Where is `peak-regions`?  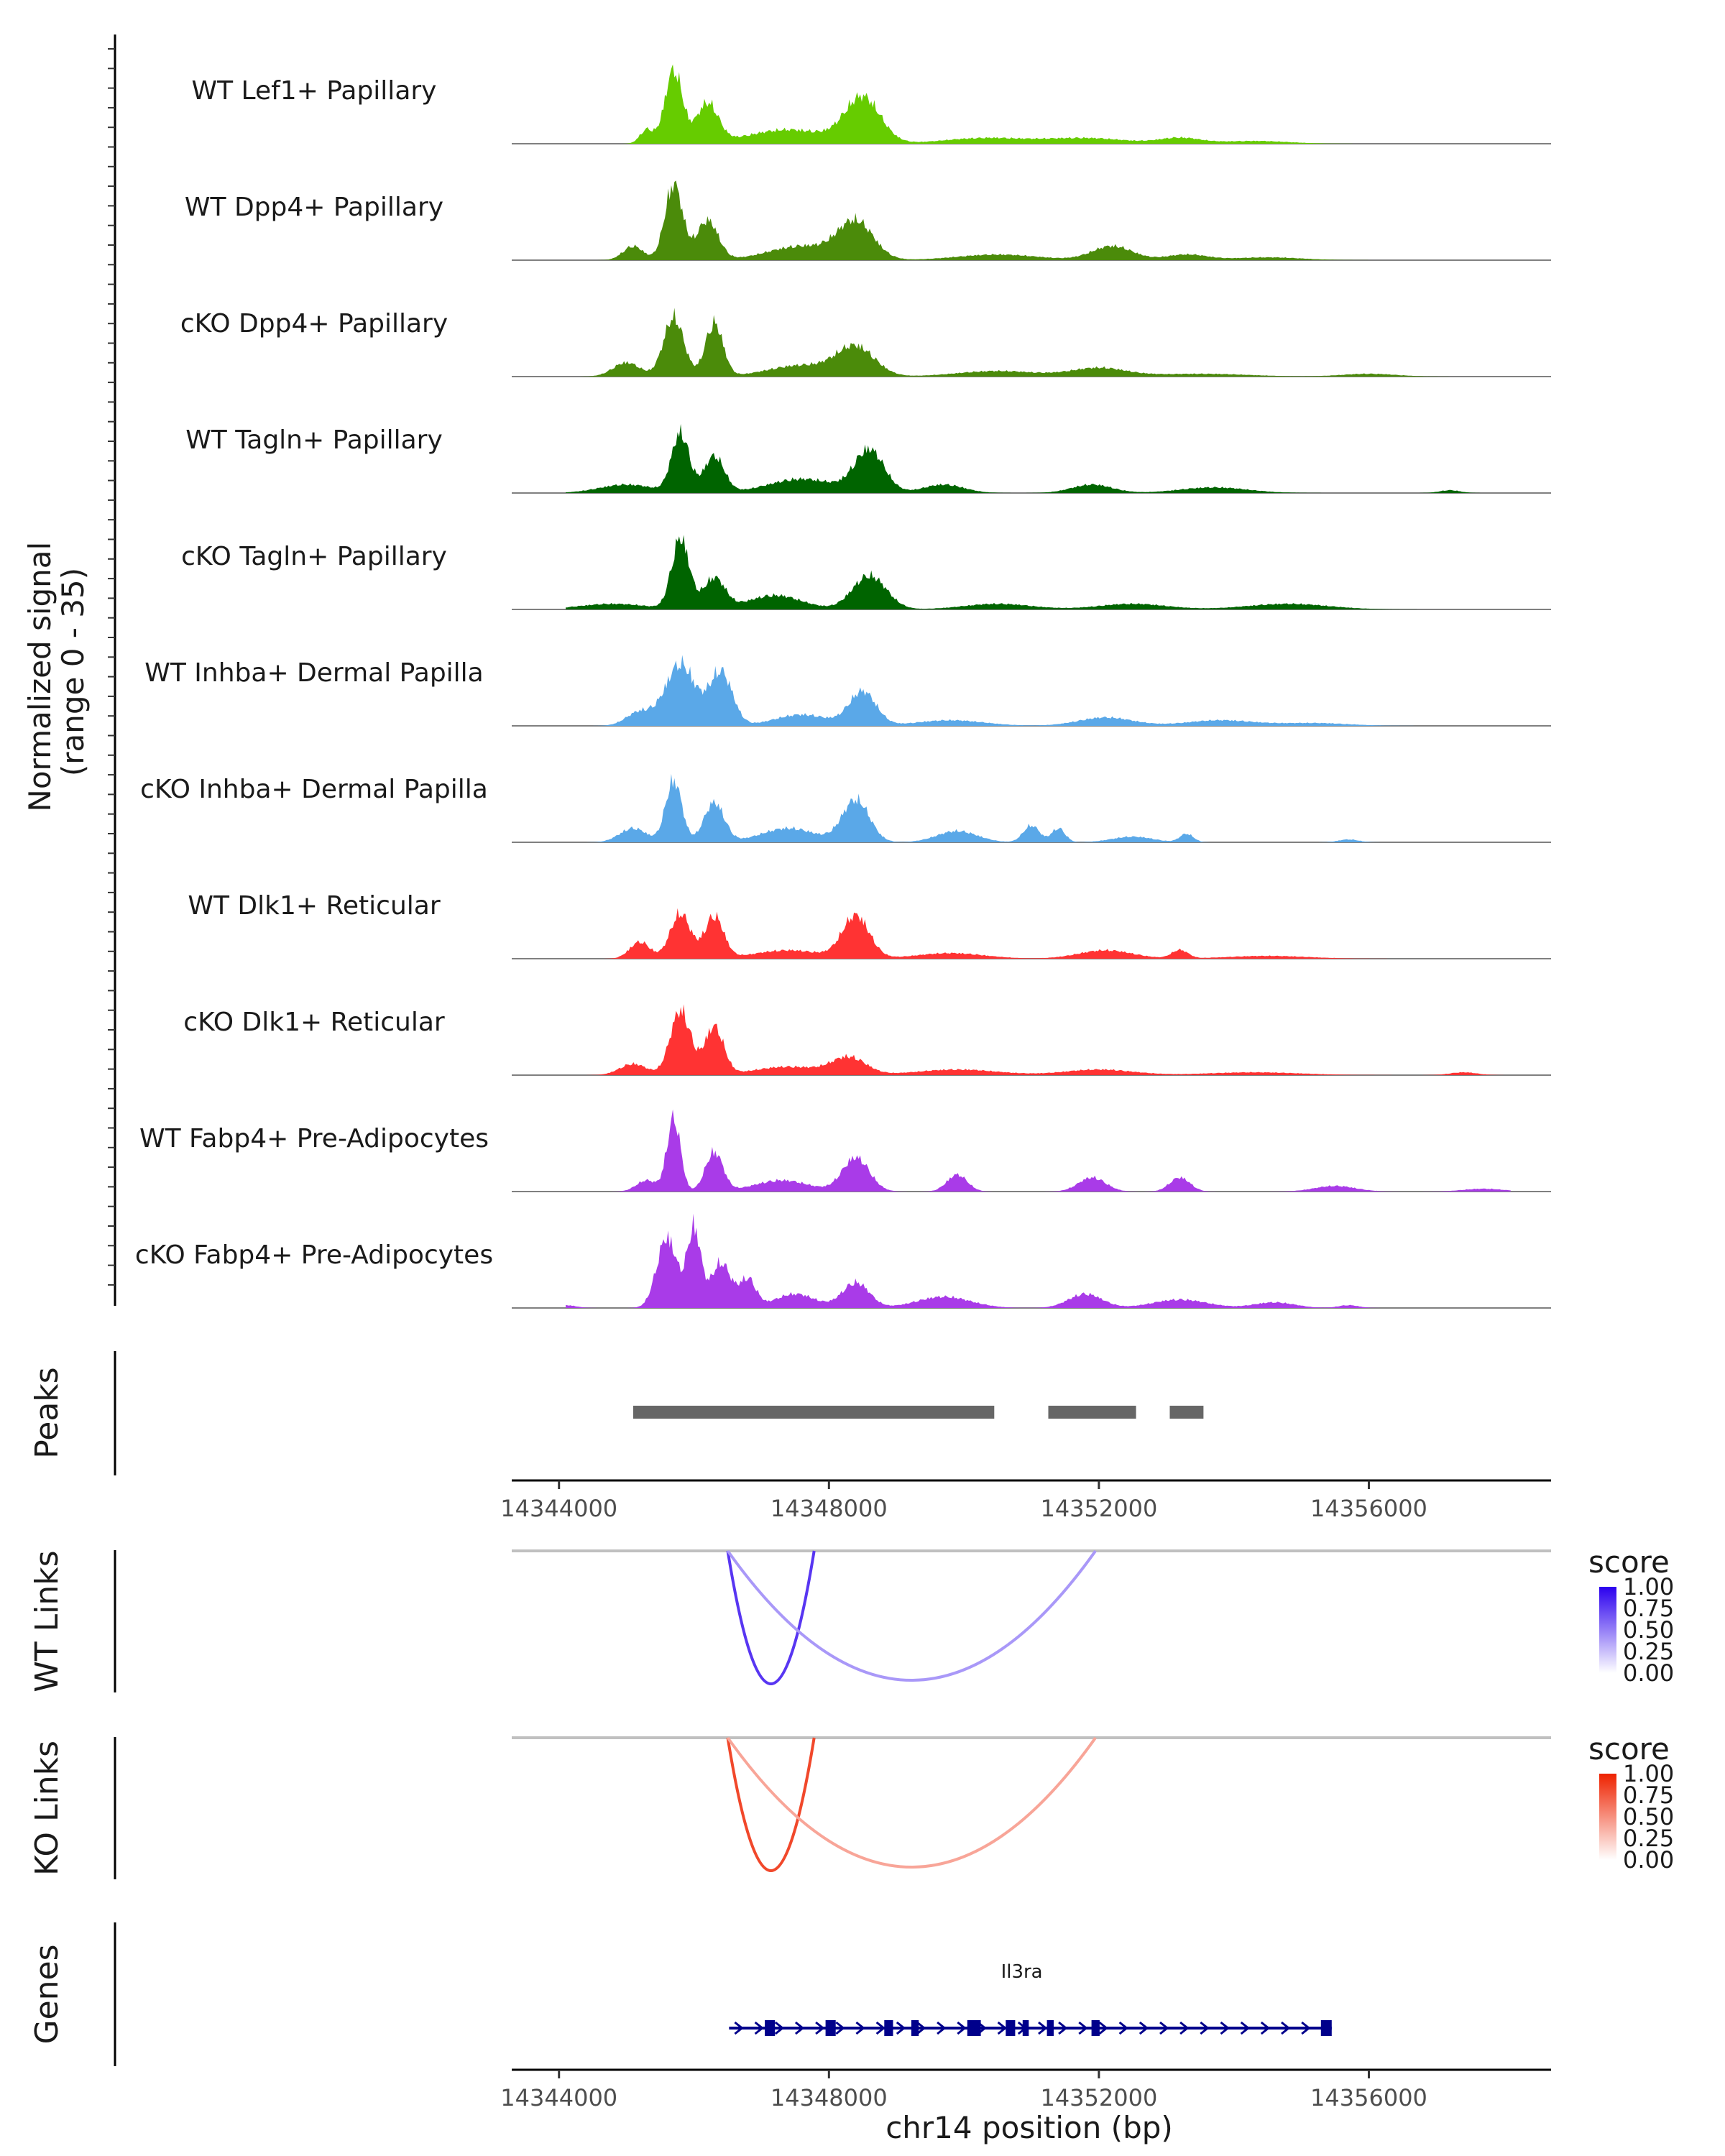 peak-regions is located at coordinates (918, 1412).